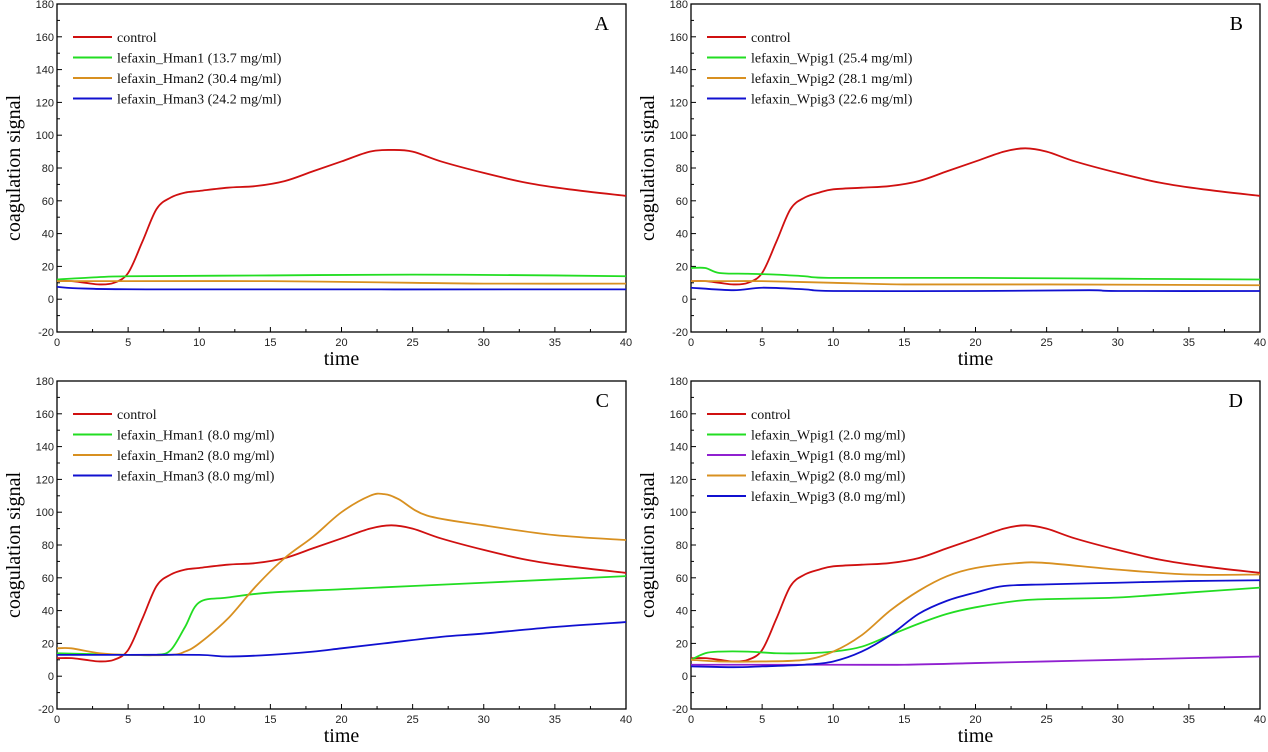  I want to click on panel-label: A, so click(602, 24).